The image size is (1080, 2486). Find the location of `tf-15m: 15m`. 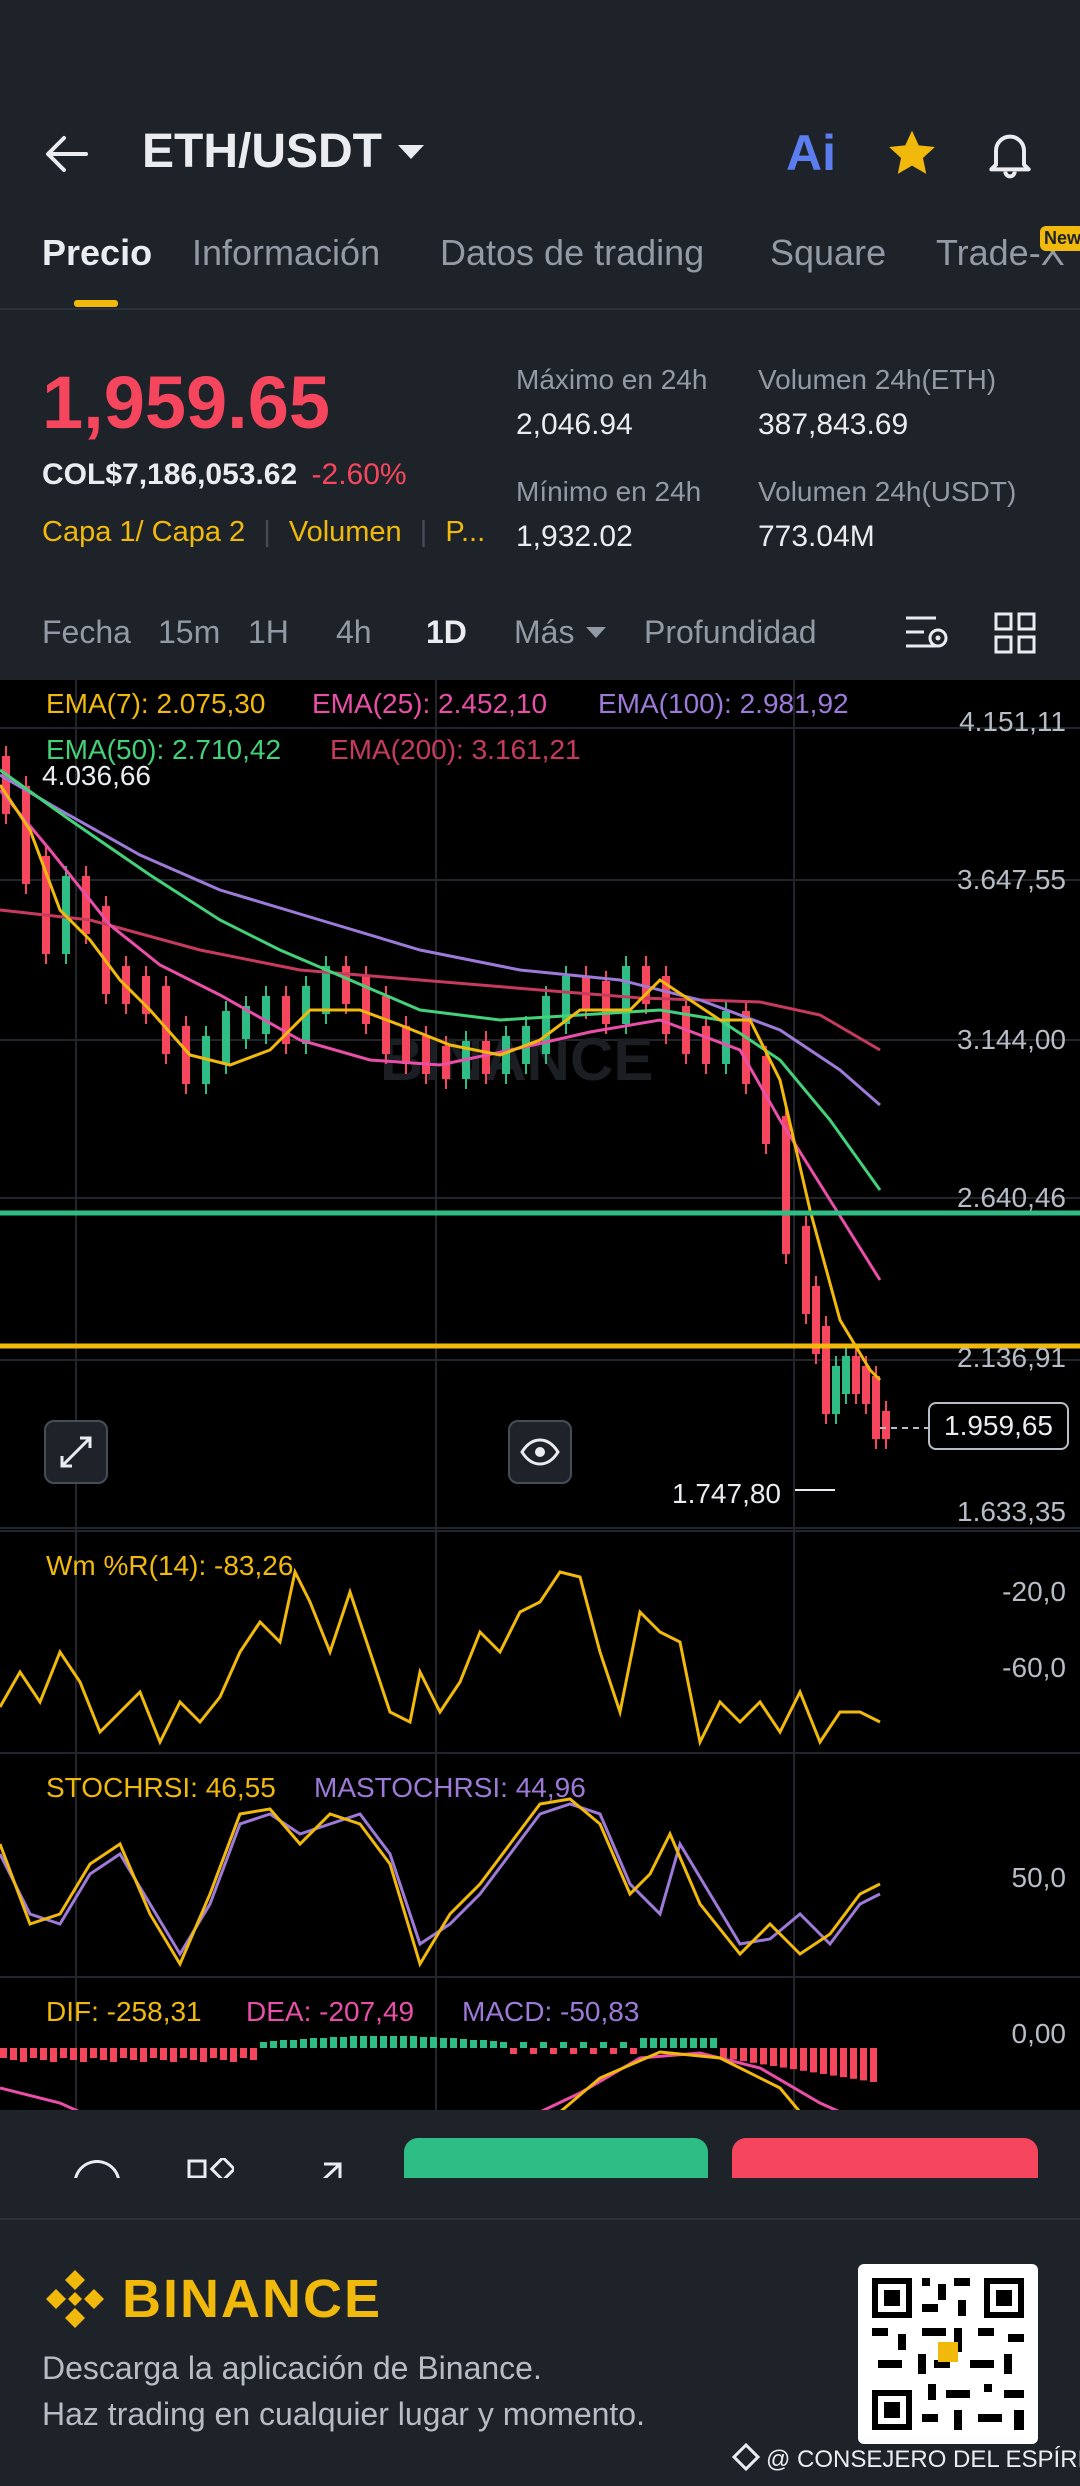

tf-15m: 15m is located at coordinates (189, 632).